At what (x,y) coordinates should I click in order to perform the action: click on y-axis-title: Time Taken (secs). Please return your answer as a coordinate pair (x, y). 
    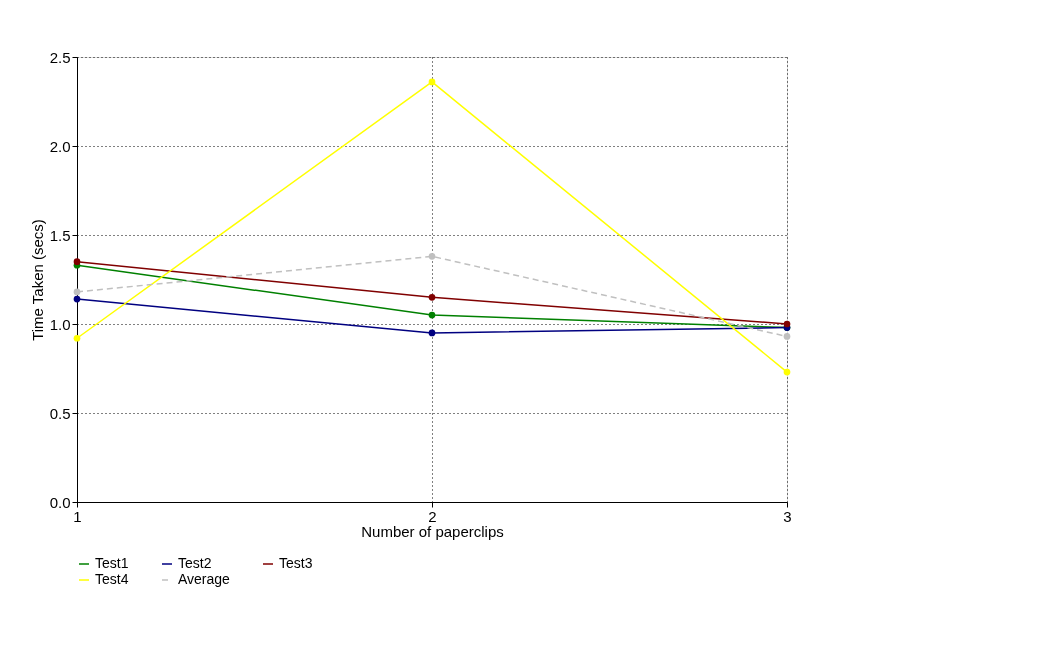
    Looking at the image, I should click on (37, 280).